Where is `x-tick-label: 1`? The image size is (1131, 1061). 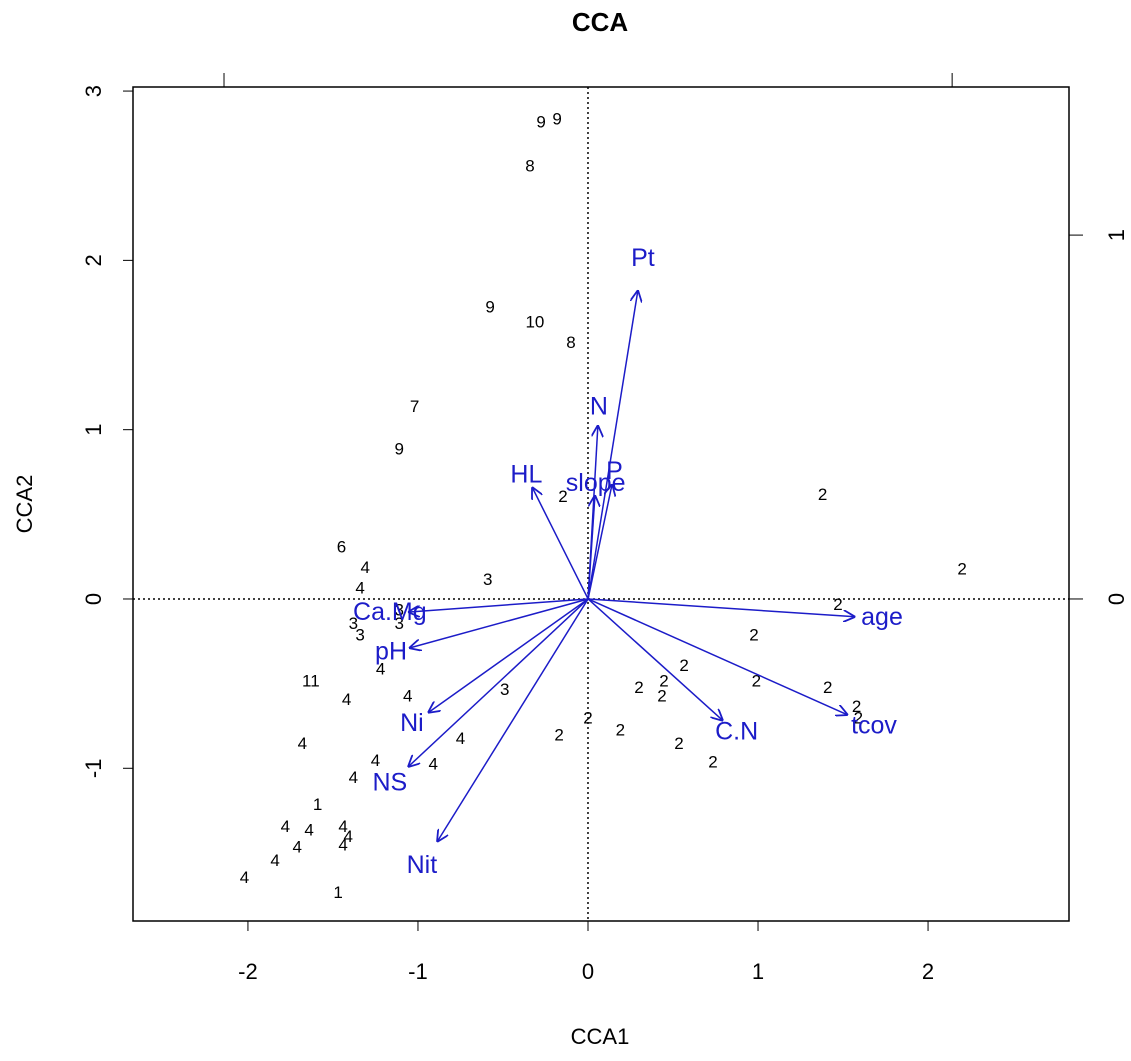 x-tick-label: 1 is located at coordinates (758, 971).